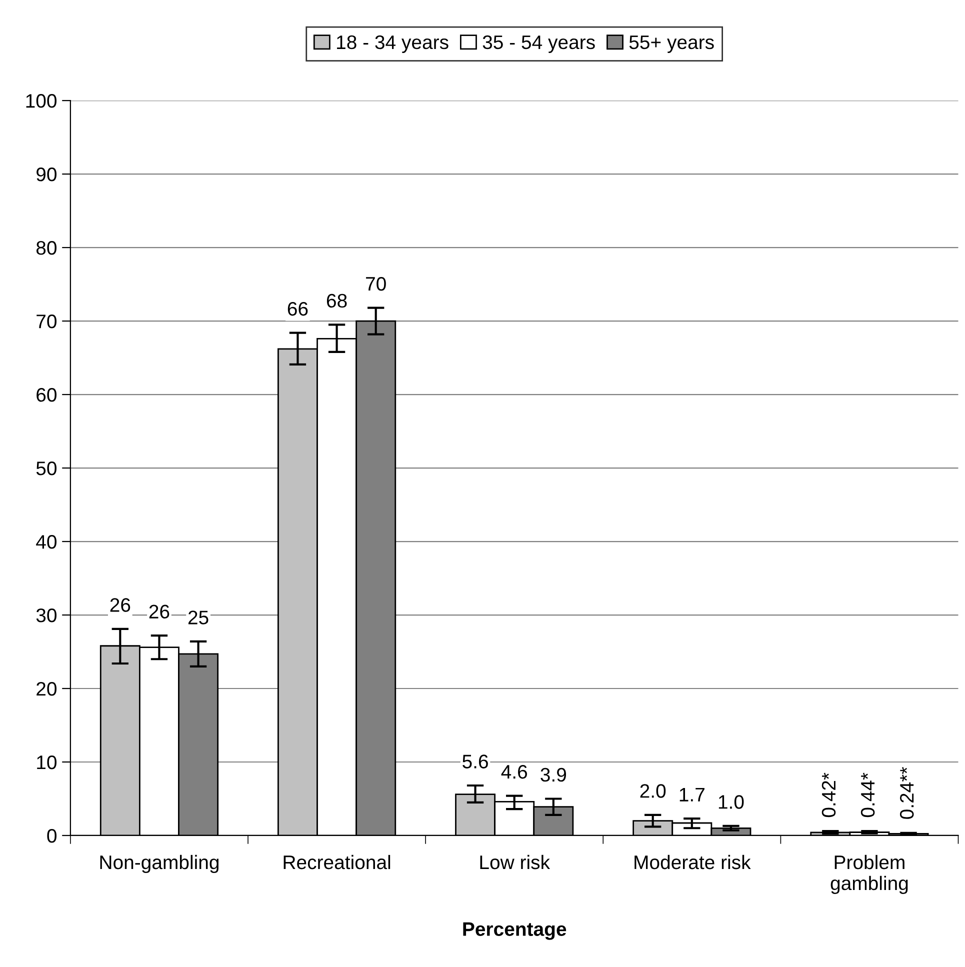 The height and width of the screenshot is (967, 965). What do you see at coordinates (46, 248) in the screenshot?
I see `y-tick-label: 80` at bounding box center [46, 248].